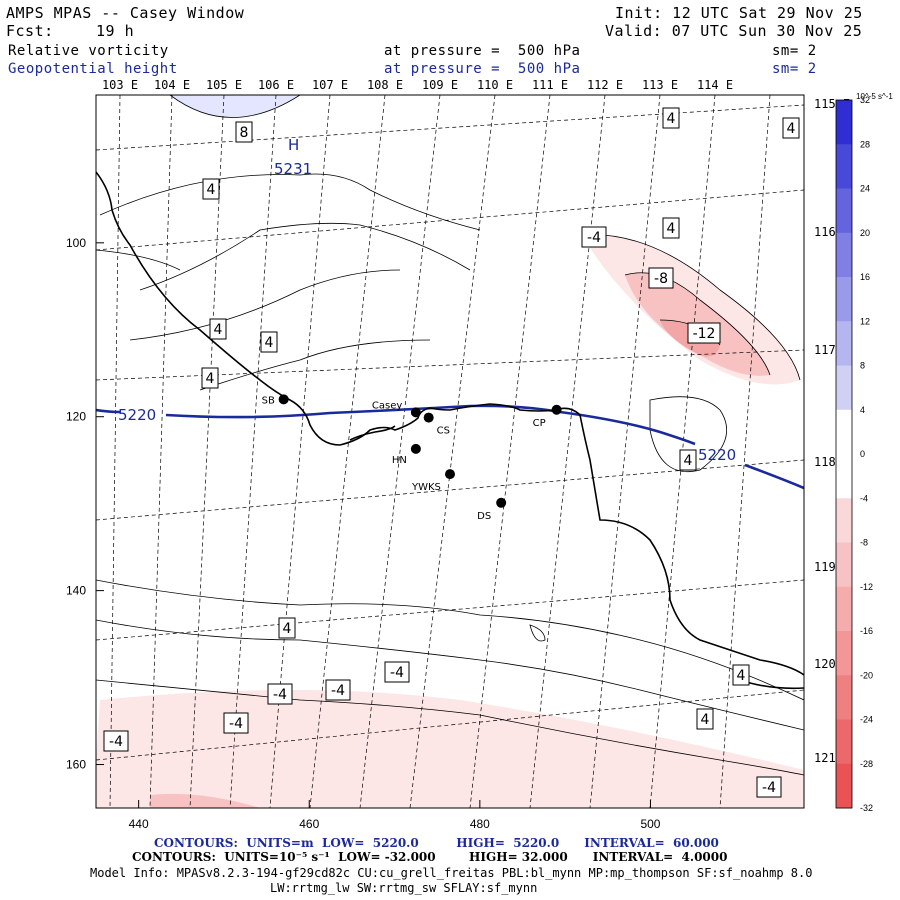 Image resolution: width=900 pixels, height=900 pixels. I want to click on init-time: Init: 12 UTC Sat 29 Nov 25, so click(739, 13).